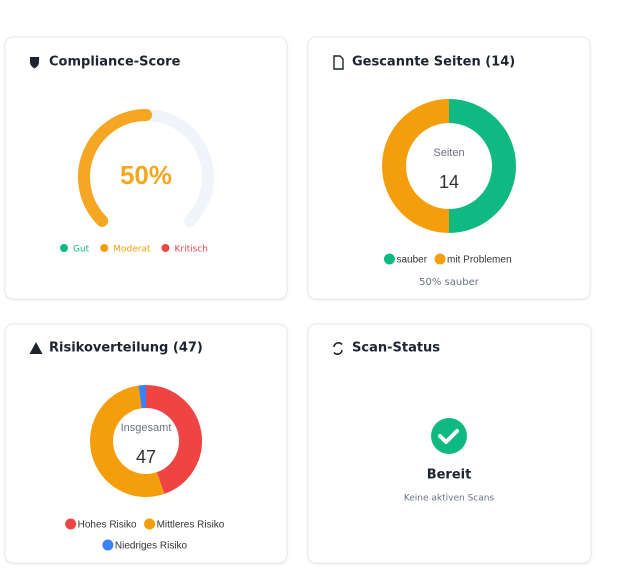  Describe the element at coordinates (81, 250) in the screenshot. I see `legend-label: Gut` at that location.